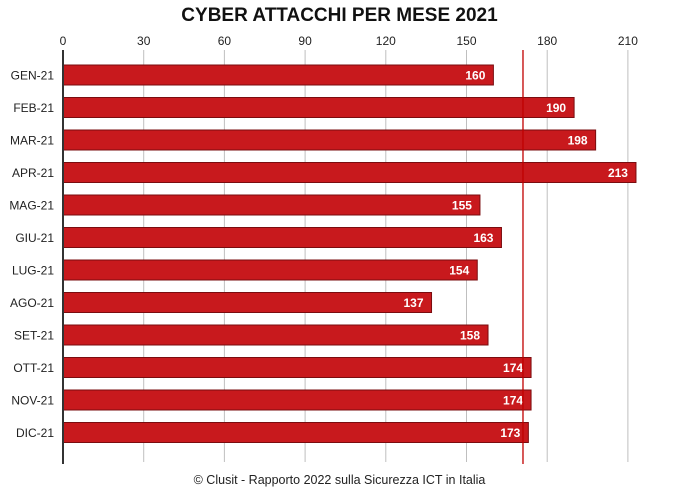  I want to click on bar-value-label: 173, so click(510, 433).